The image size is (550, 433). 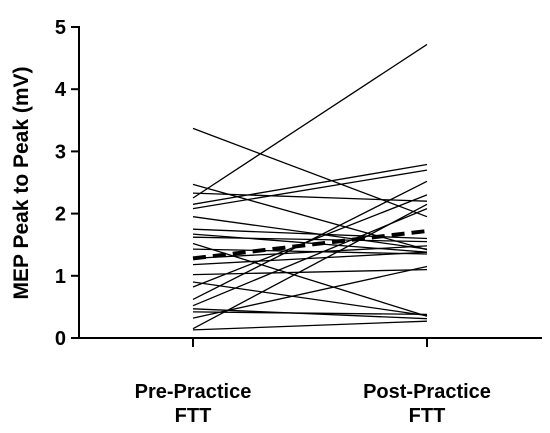 I want to click on y-ticks: 0 1 2 3 4 5, so click(x=67, y=183).